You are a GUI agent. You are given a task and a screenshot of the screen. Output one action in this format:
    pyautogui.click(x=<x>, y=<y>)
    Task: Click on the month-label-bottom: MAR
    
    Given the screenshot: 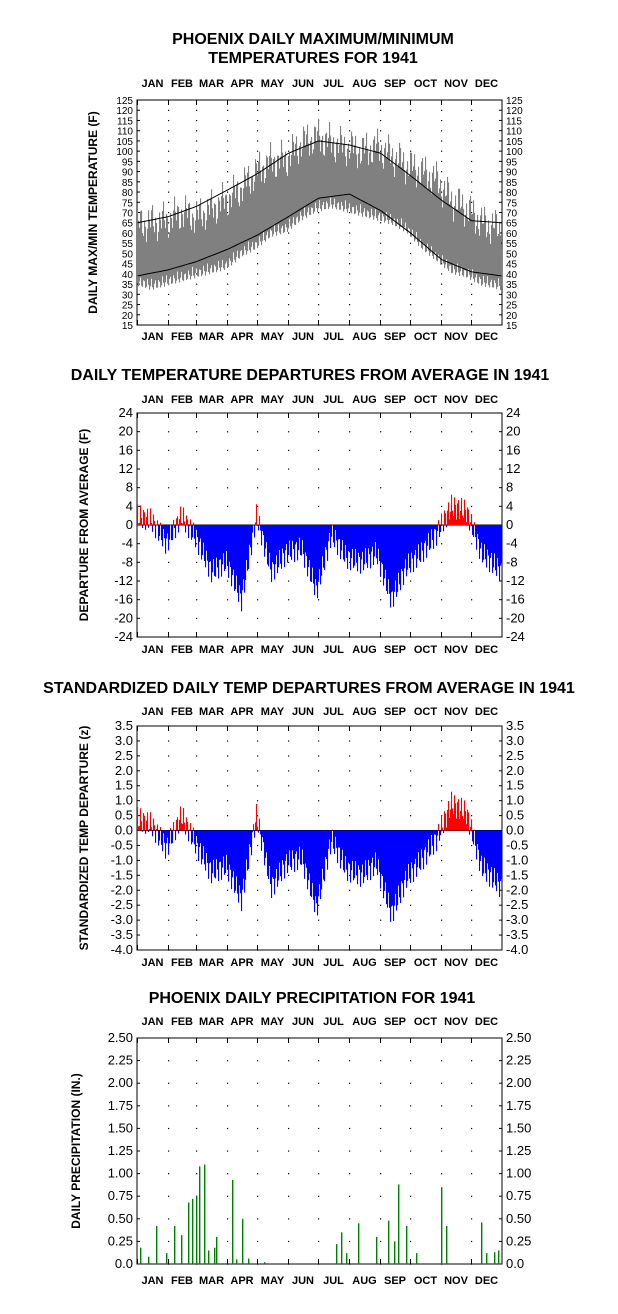 What is the action you would take?
    pyautogui.click(x=211, y=650)
    